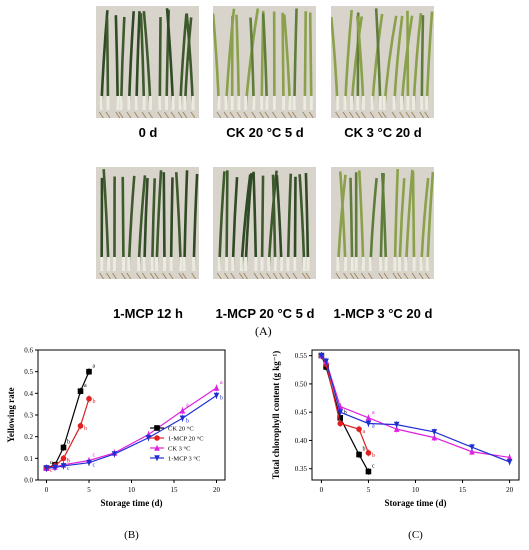 The height and width of the screenshot is (550, 529). Describe the element at coordinates (28, 394) in the screenshot. I see `y-tick-label: 0.4` at that location.